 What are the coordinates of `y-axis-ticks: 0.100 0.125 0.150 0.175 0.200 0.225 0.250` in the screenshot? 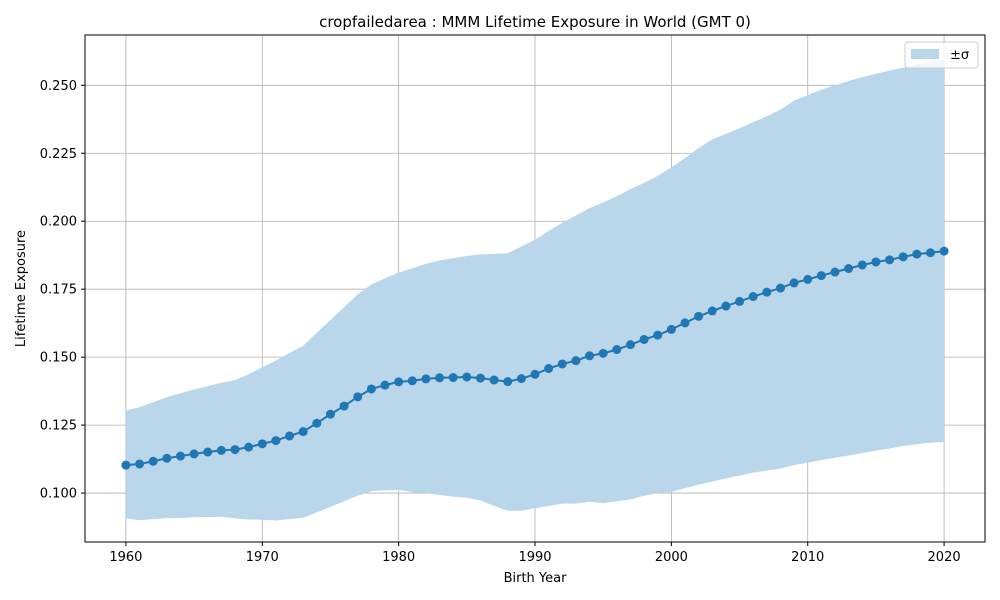 It's located at (62, 290).